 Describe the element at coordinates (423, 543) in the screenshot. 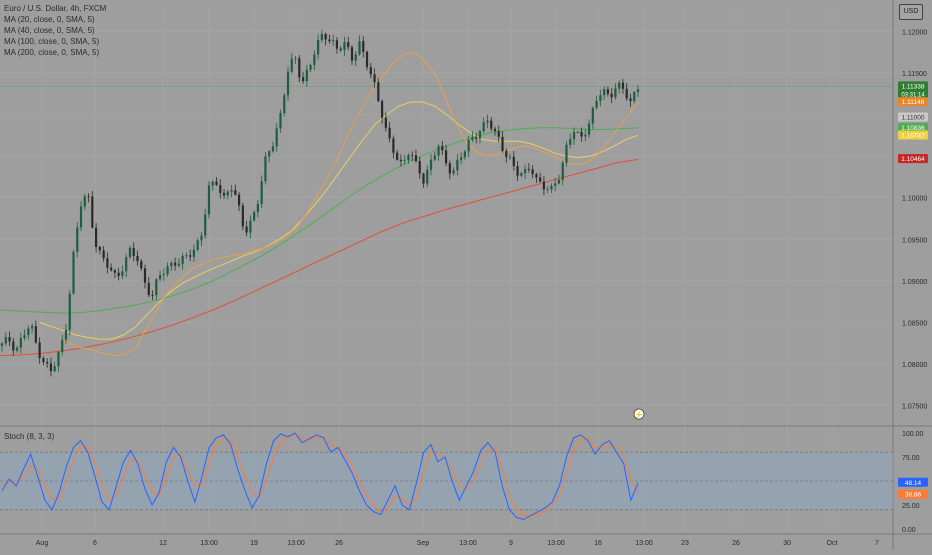

I see `time-tick-label: Sep` at that location.